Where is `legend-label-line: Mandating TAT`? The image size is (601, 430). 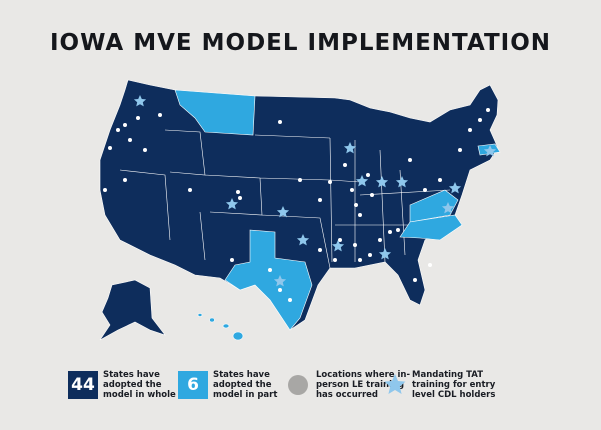
legend-label-line: Mandating TAT is located at coordinates (447, 375).